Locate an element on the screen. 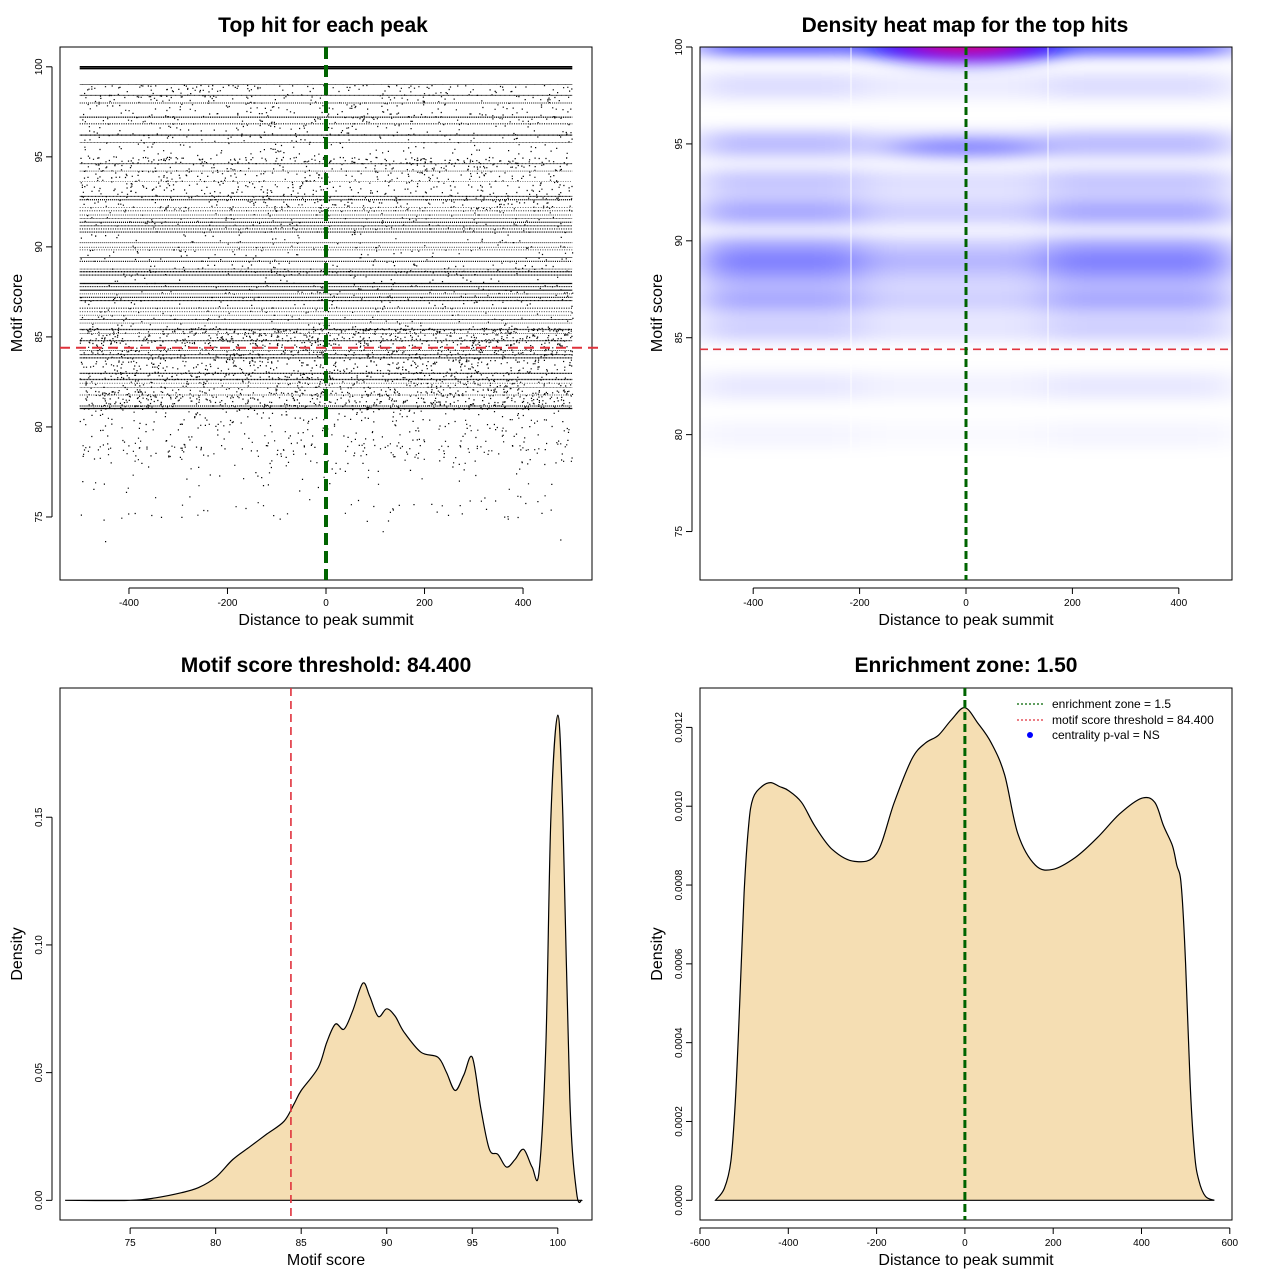 Image resolution: width=1280 pixels, height=1280 pixels. legend-threshold-label: motif score threshold = 84.400 is located at coordinates (1133, 720).